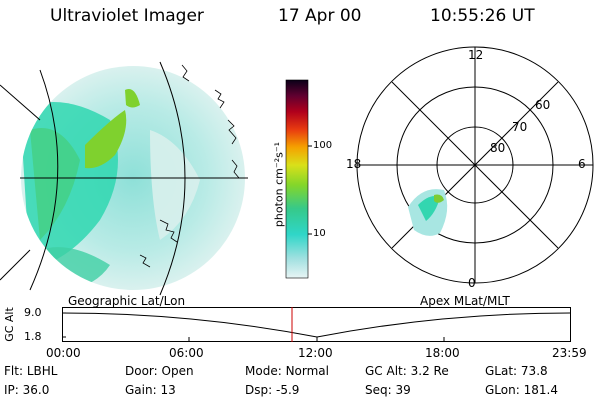  Describe the element at coordinates (9, 324) in the screenshot. I see `strip-axis-label: GC Alt` at that location.